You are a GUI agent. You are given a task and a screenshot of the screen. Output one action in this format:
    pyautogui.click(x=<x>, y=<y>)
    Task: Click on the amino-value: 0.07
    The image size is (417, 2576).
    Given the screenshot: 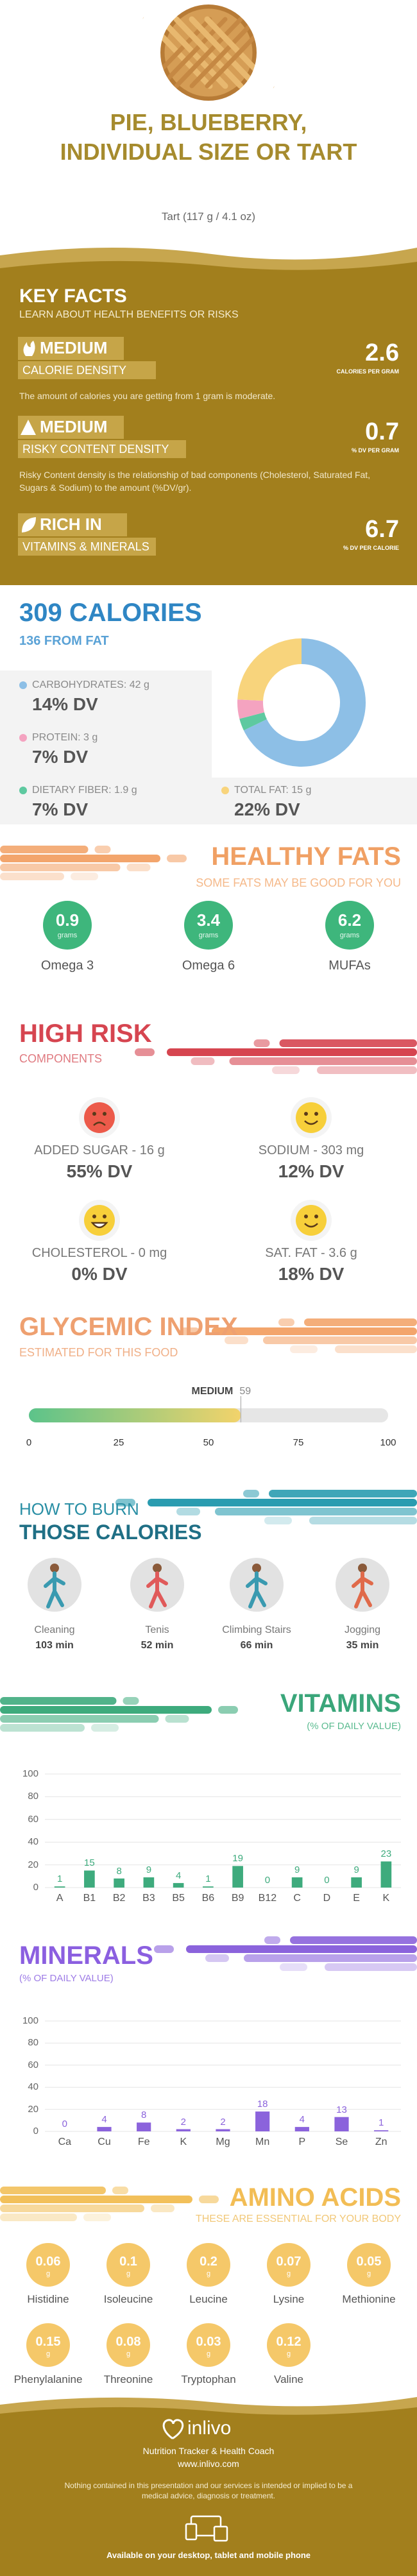 What is the action you would take?
    pyautogui.click(x=289, y=2262)
    